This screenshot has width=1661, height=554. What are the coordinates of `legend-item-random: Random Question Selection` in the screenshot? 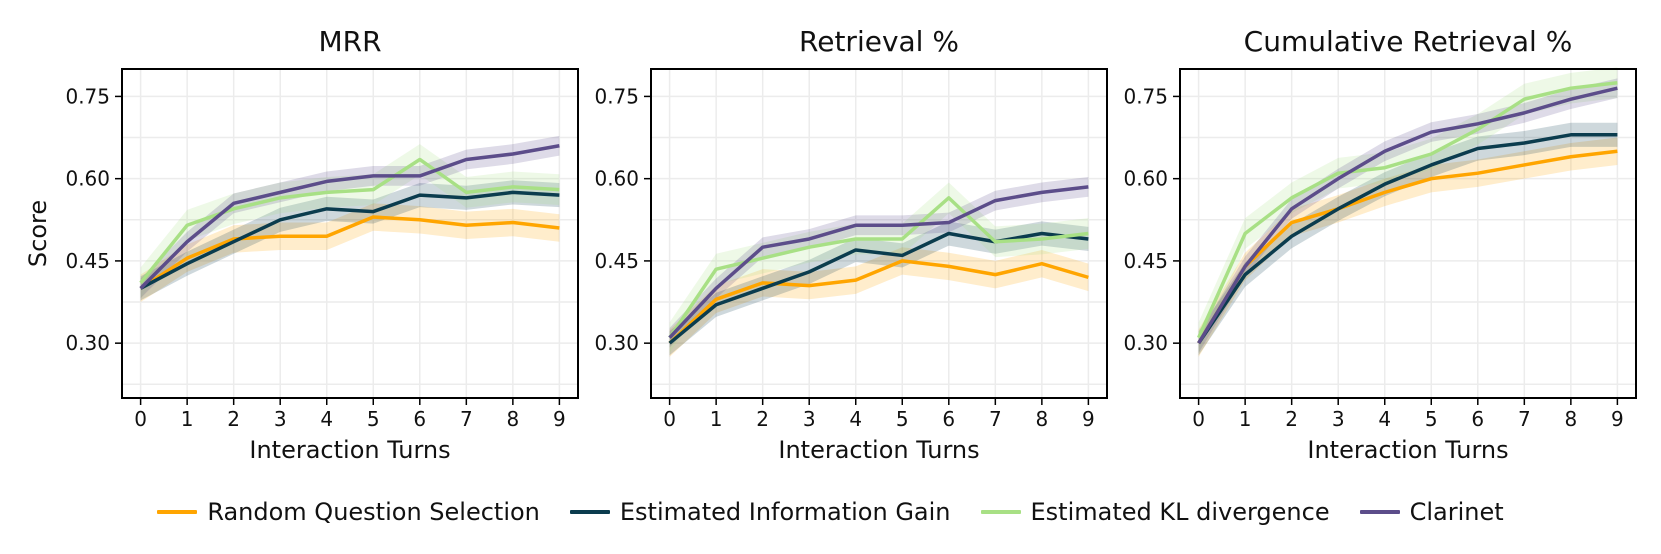 It's located at (348, 512).